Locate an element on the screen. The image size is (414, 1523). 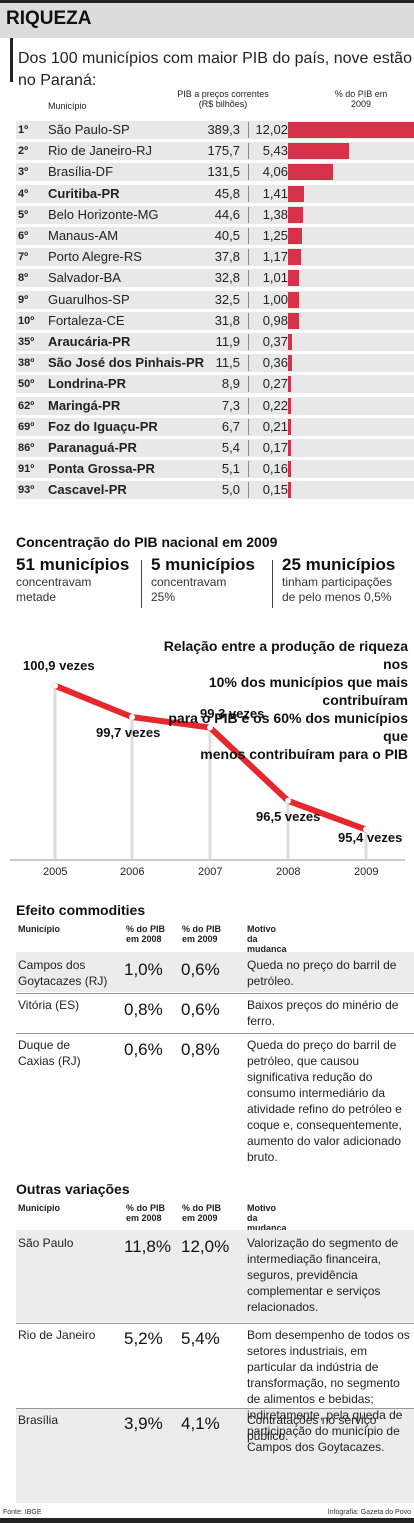
pib-value: 45,8 is located at coordinates (227, 193).